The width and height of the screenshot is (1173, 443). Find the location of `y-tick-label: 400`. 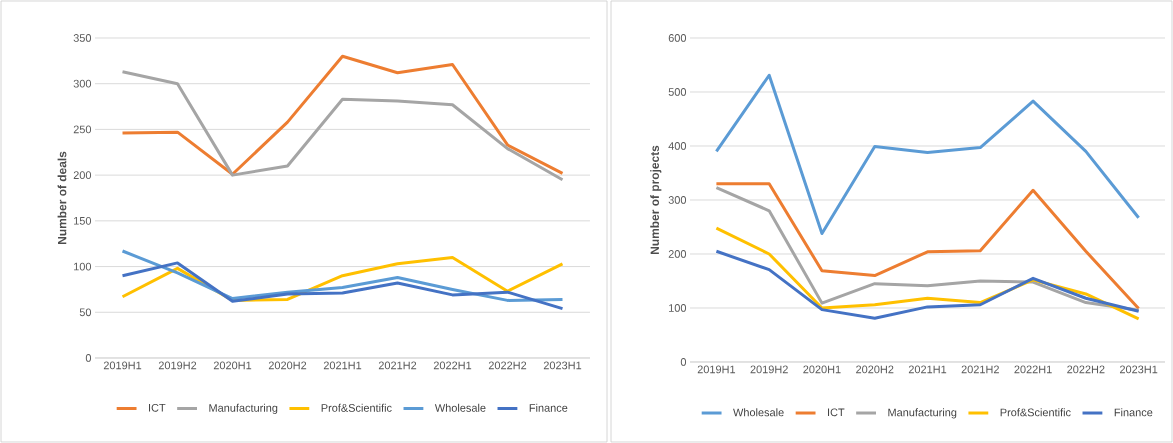

y-tick-label: 400 is located at coordinates (677, 146).